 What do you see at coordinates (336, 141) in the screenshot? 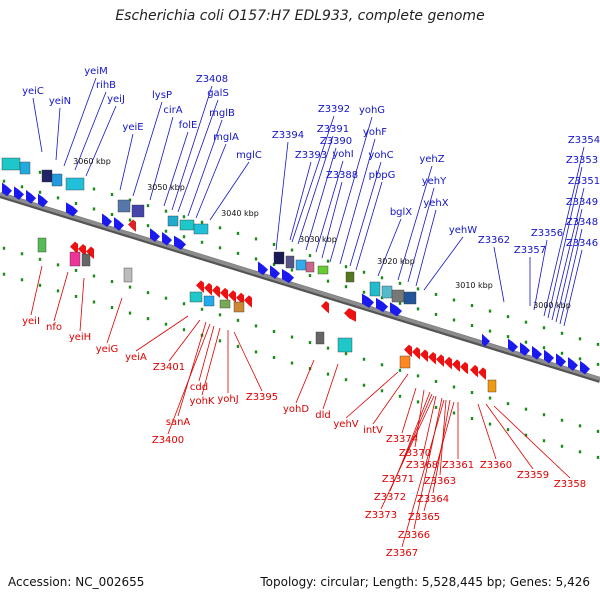
I see `gene-label: Z3390` at bounding box center [336, 141].